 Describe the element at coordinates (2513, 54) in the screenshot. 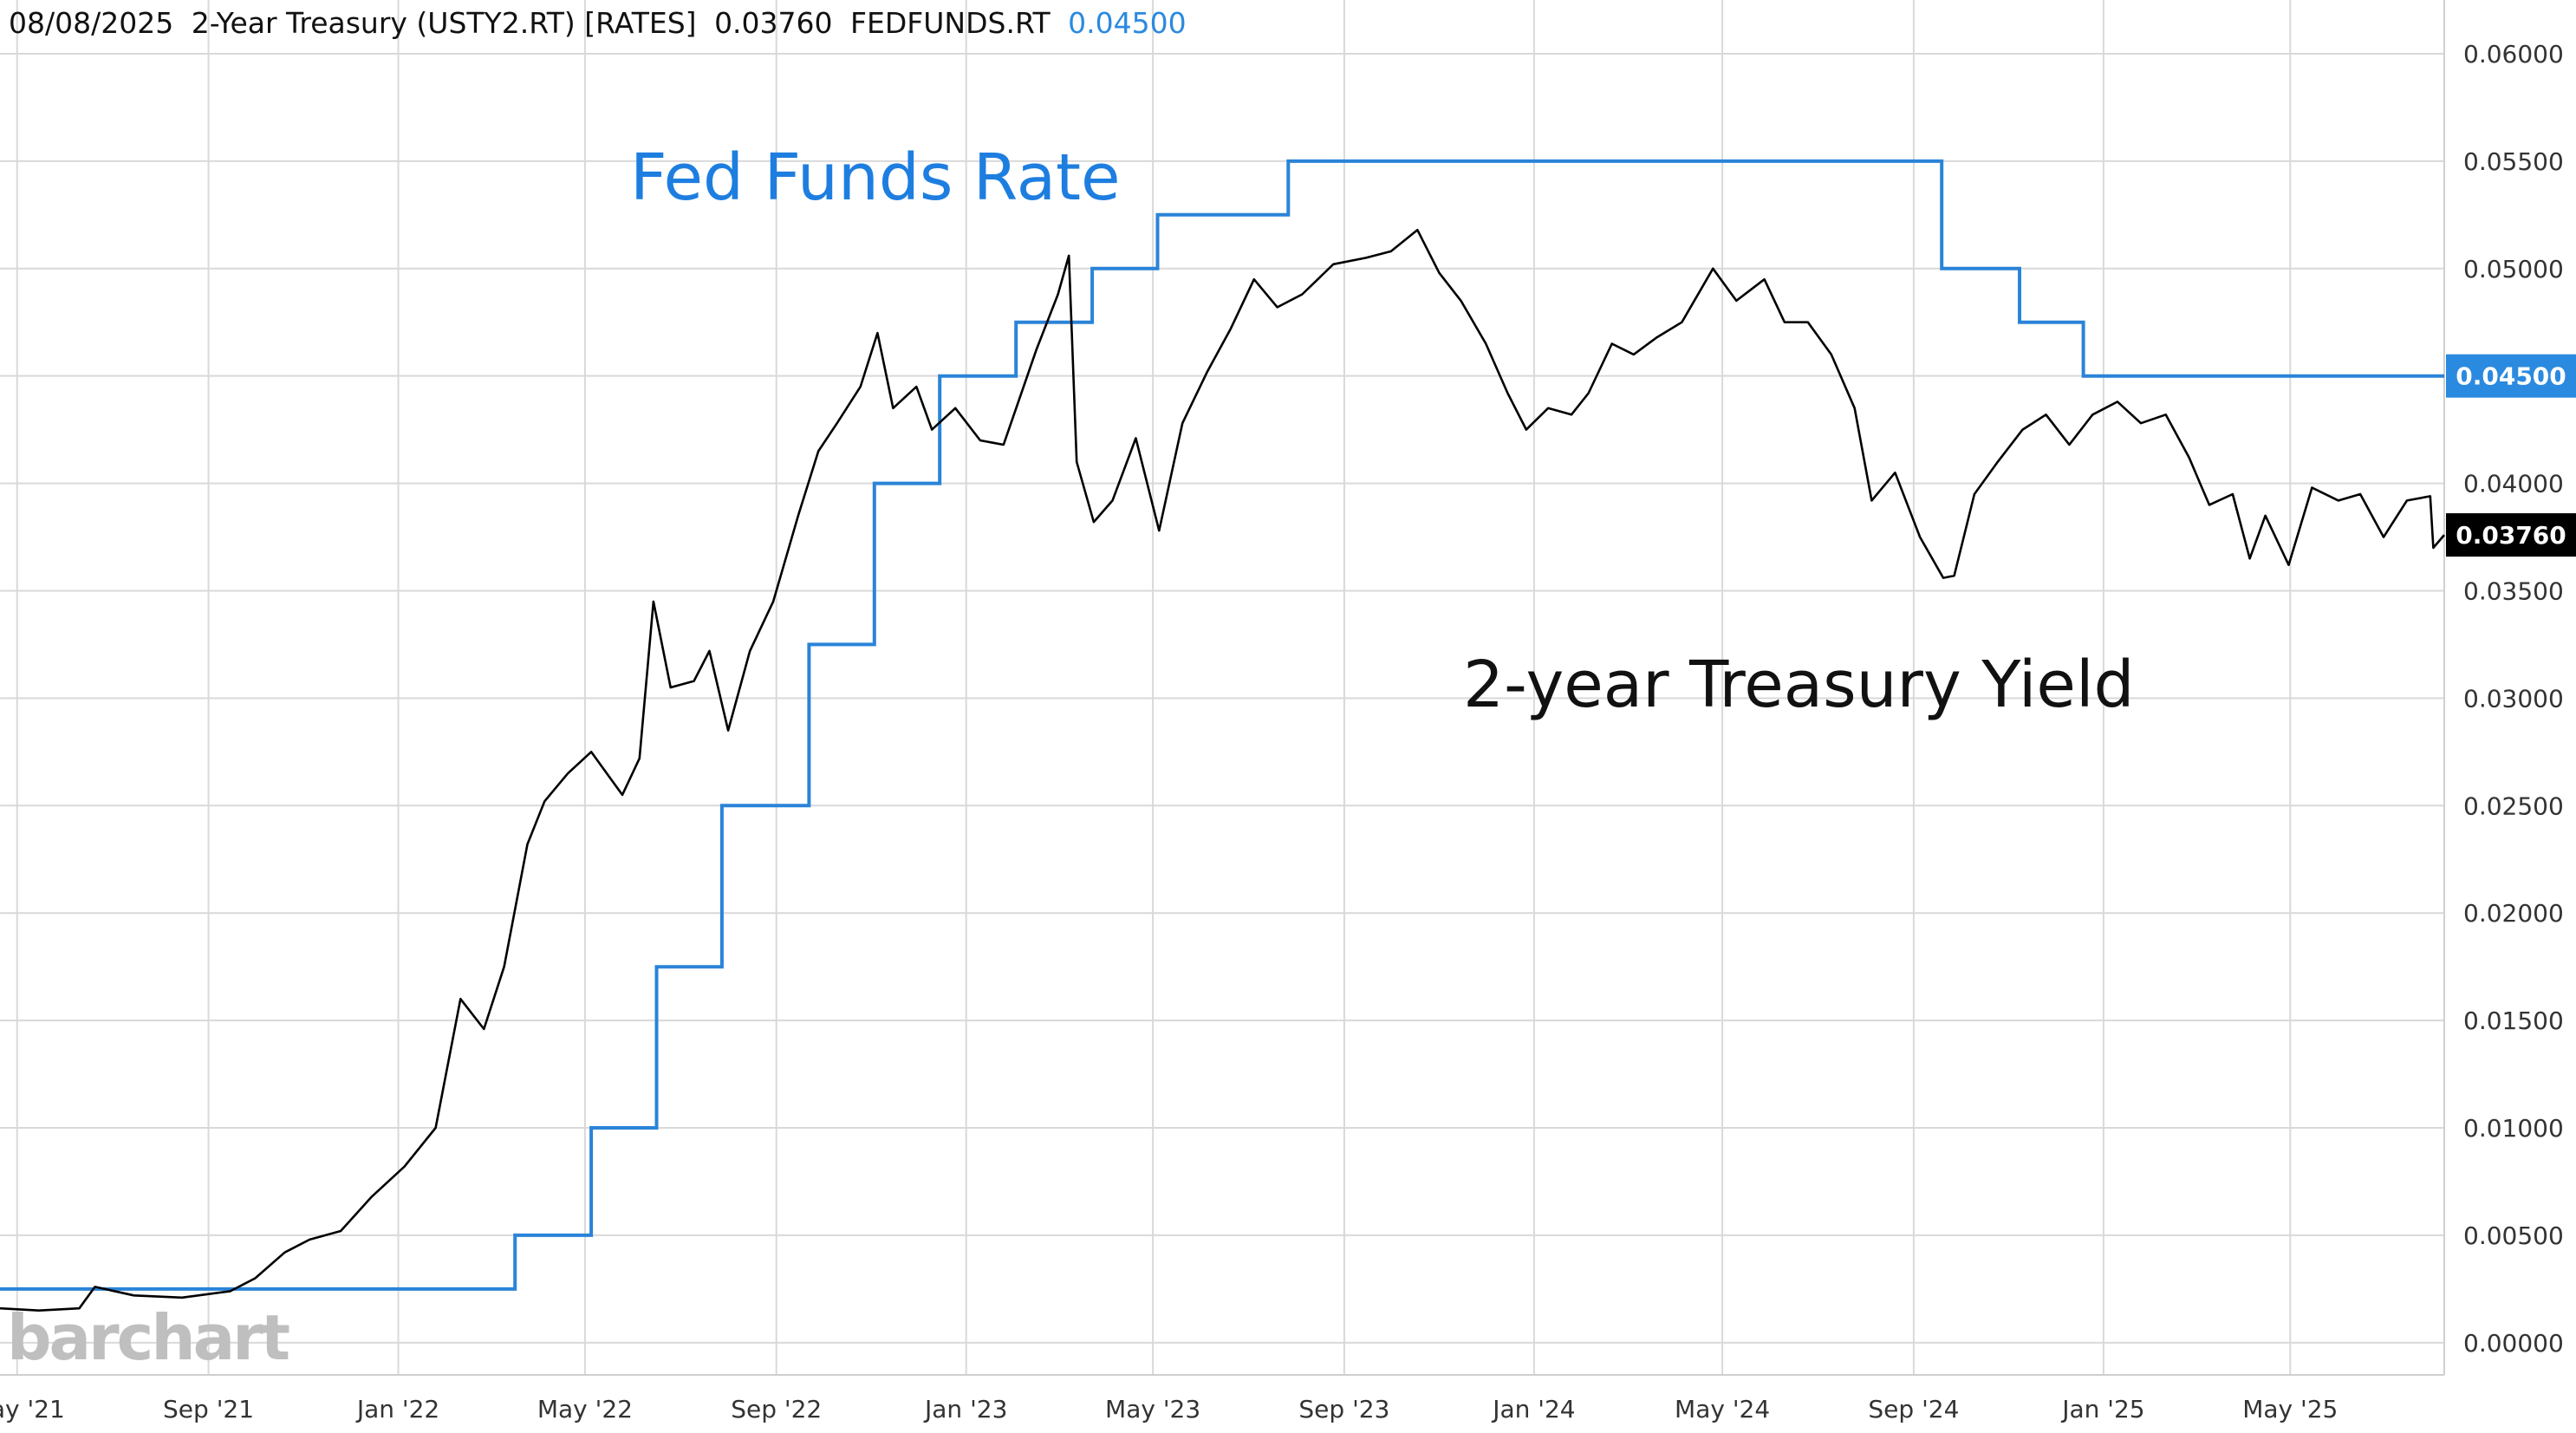

I see `y-tick-label: 0.06000` at that location.